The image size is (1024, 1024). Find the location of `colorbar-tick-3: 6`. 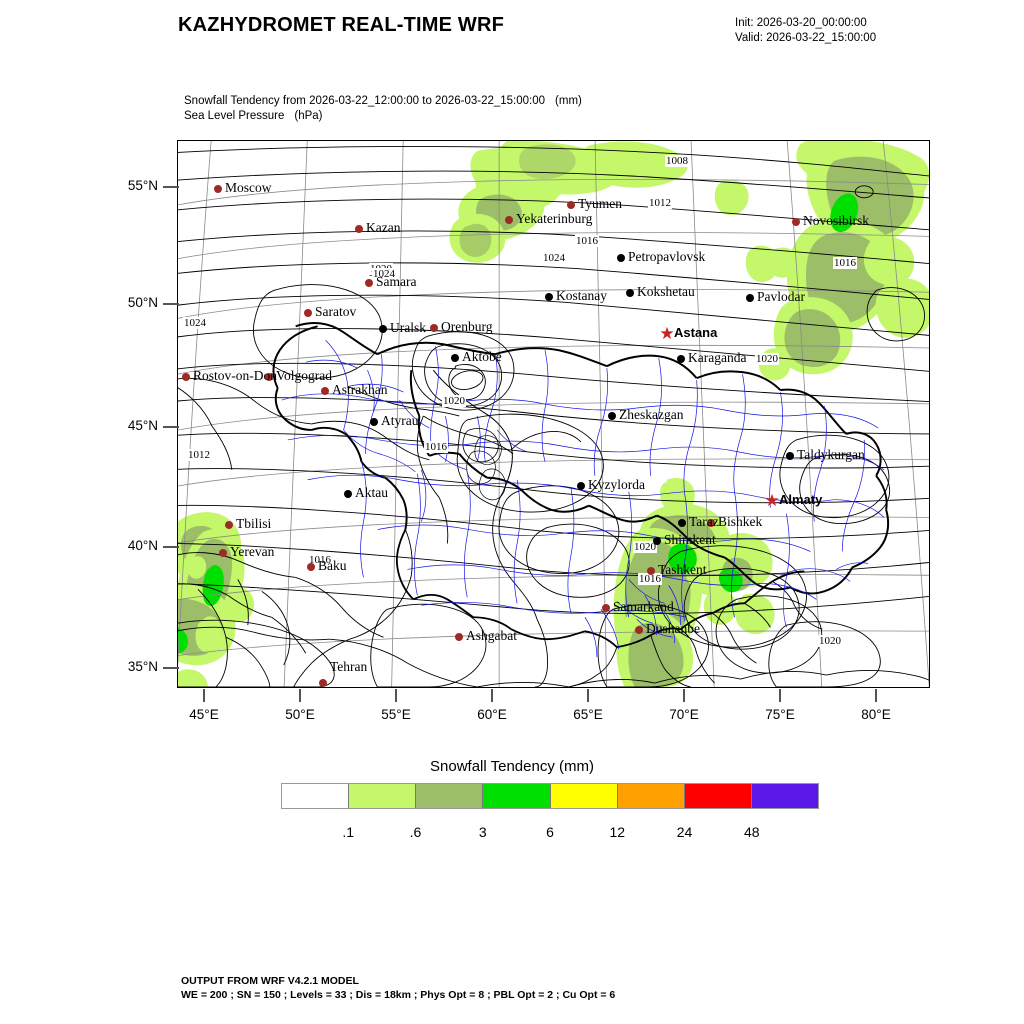

colorbar-tick-3: 6 is located at coordinates (550, 832).